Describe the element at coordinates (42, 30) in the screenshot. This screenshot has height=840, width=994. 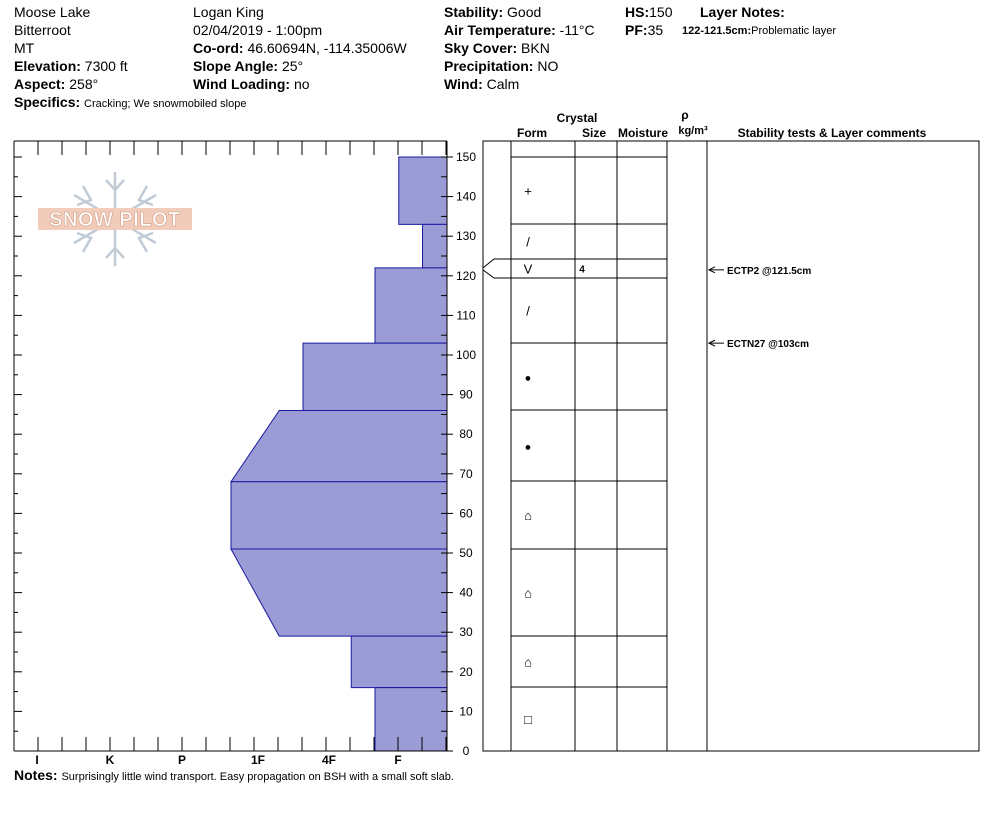
I see `range: Bitterroot` at that location.